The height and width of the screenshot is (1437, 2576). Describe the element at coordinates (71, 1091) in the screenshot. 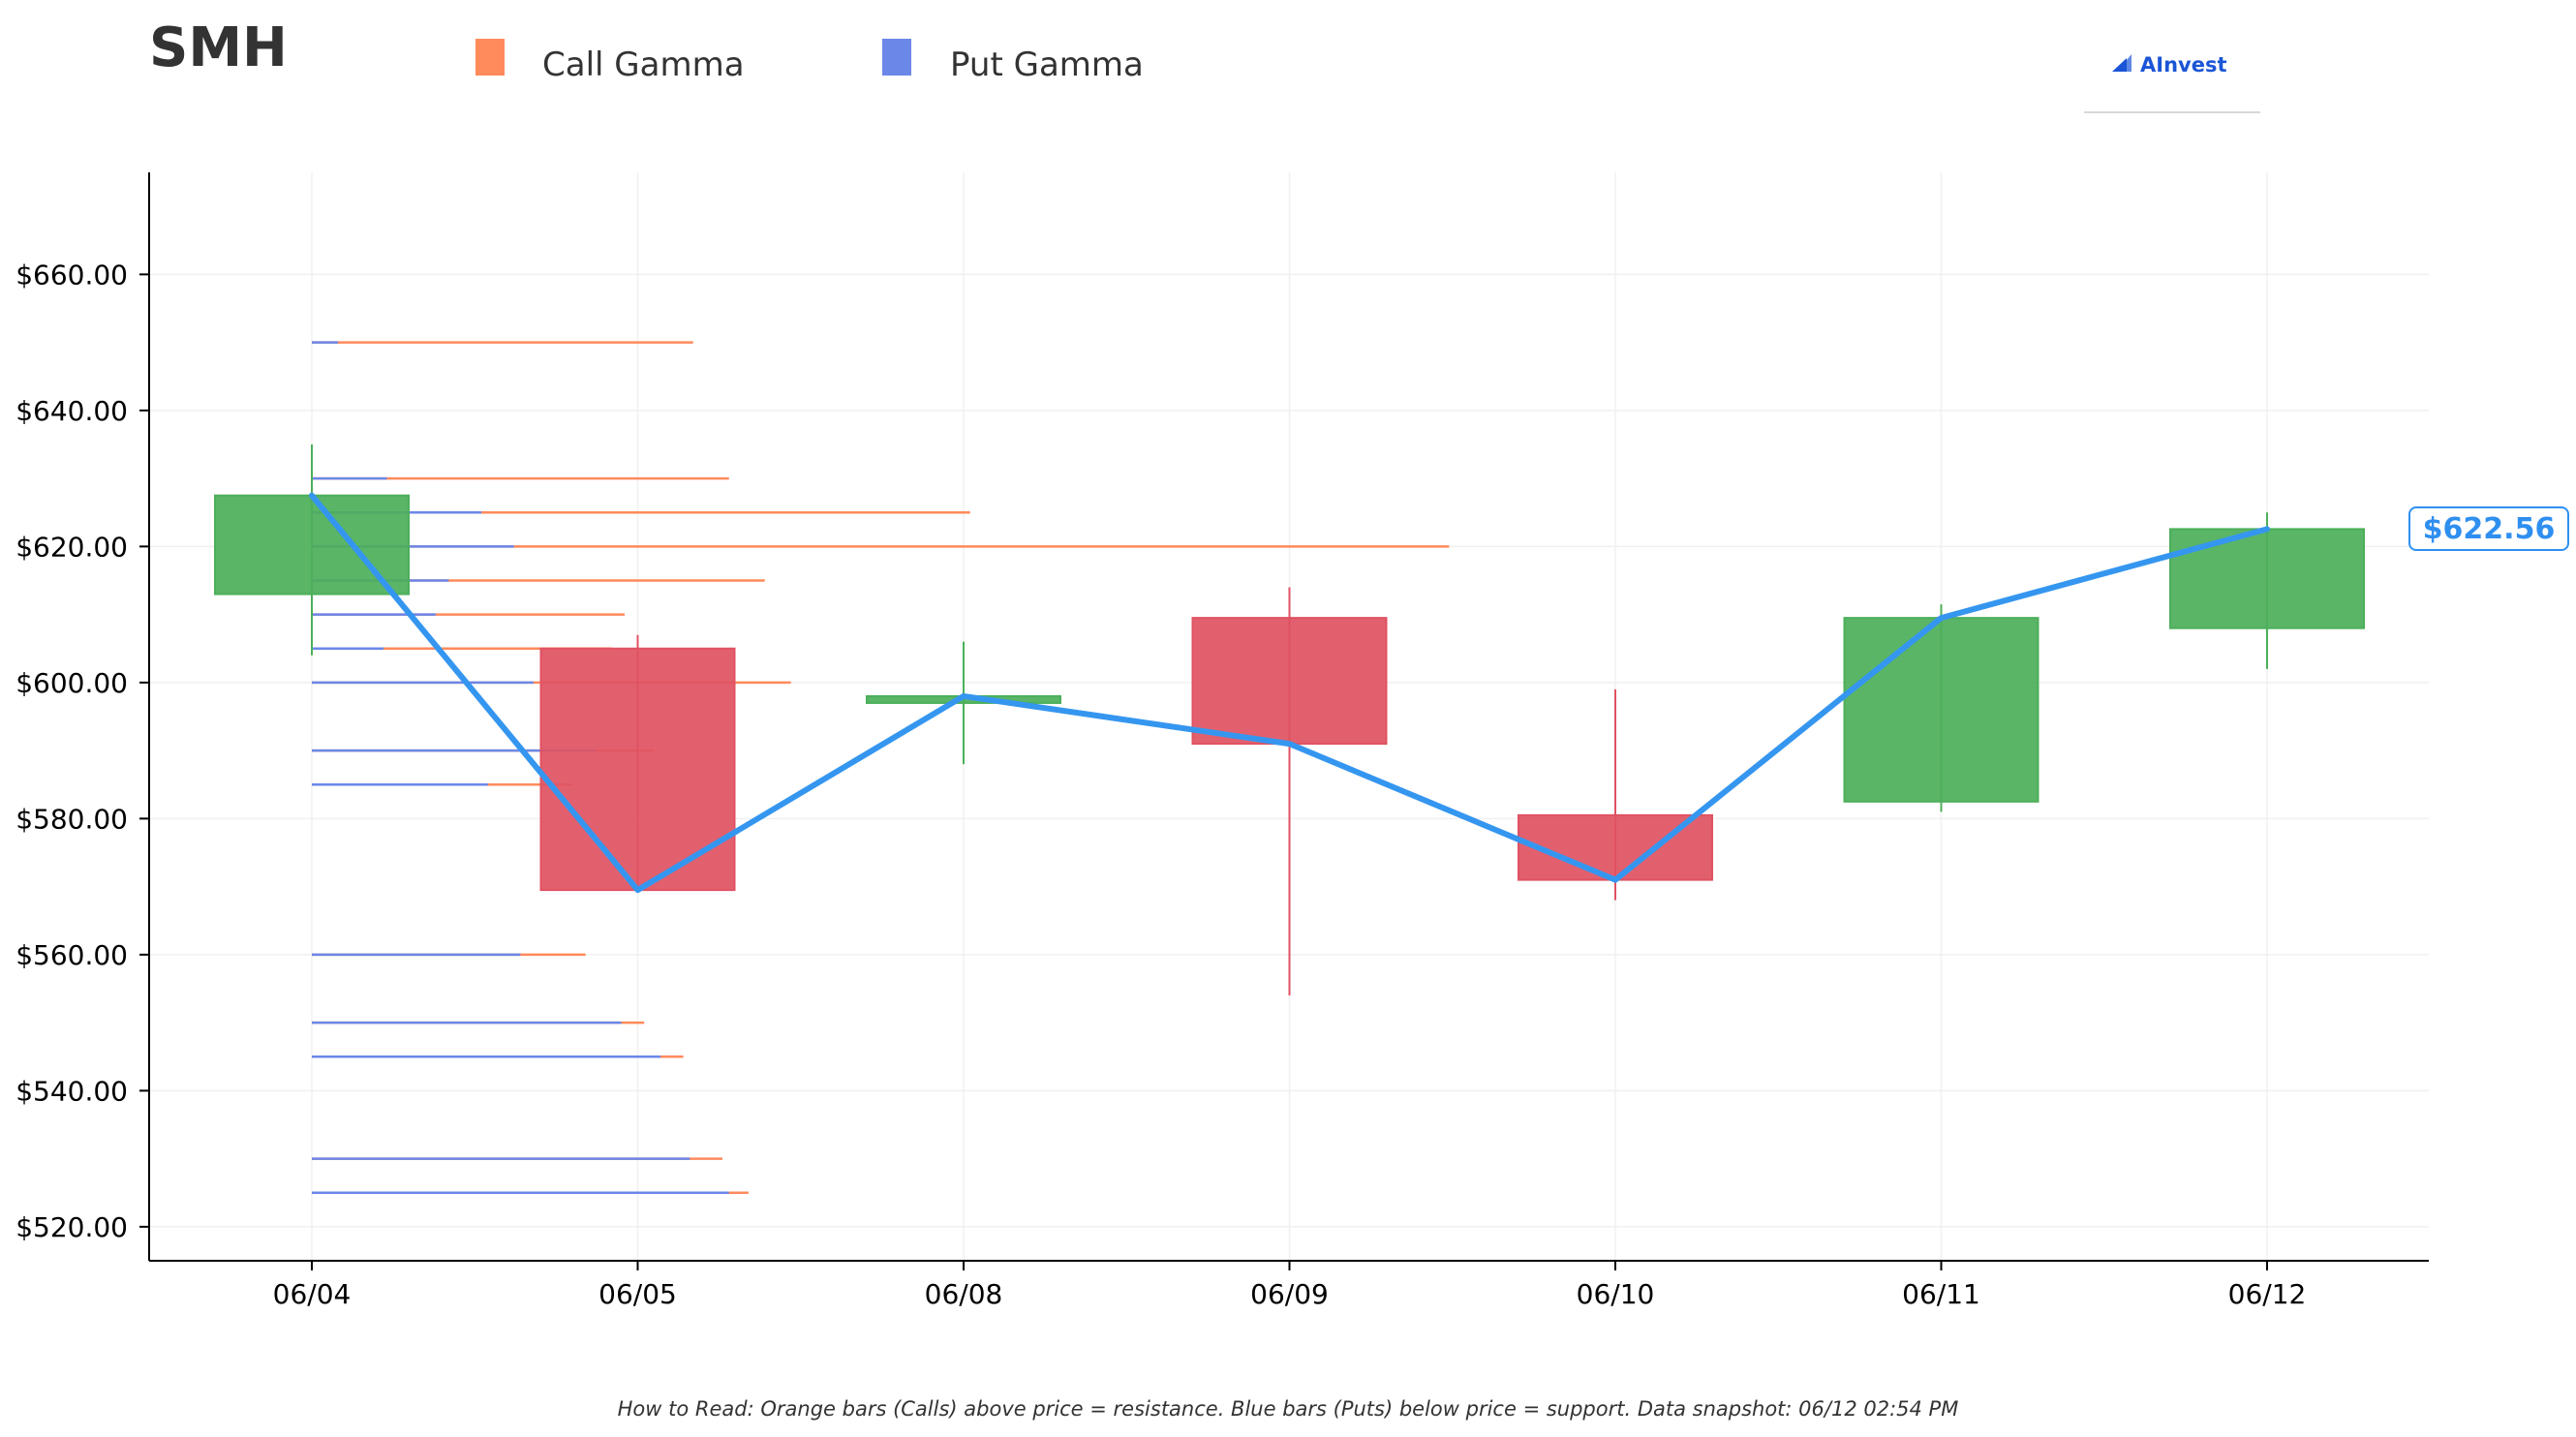

I see `y-tick-label: $540.00` at that location.